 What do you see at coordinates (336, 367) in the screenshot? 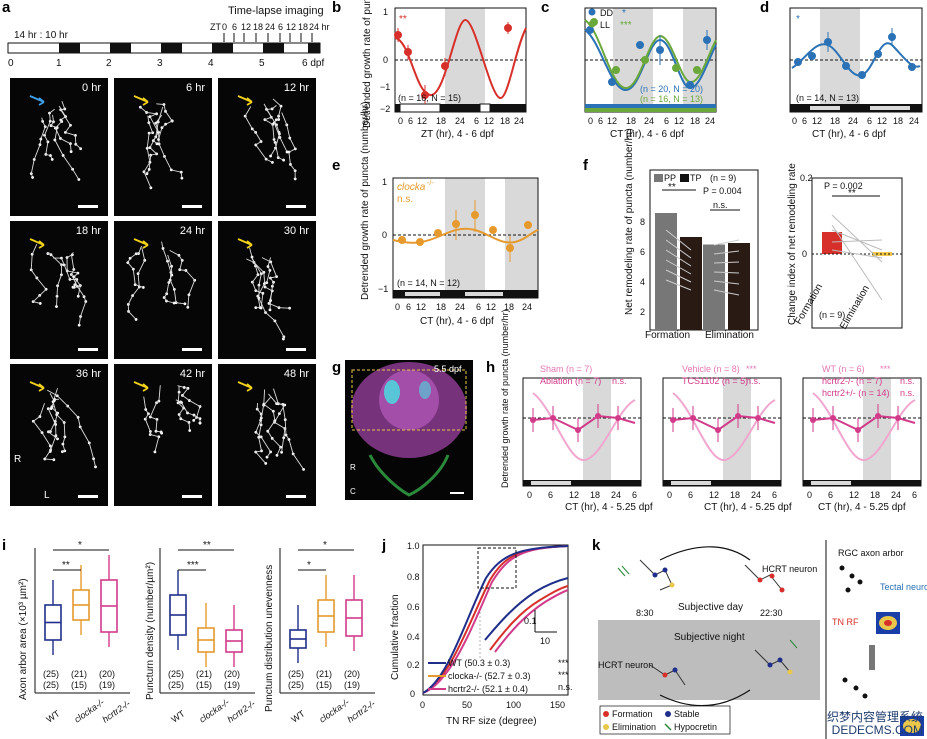
I see `panel-label-g: g` at bounding box center [336, 367].